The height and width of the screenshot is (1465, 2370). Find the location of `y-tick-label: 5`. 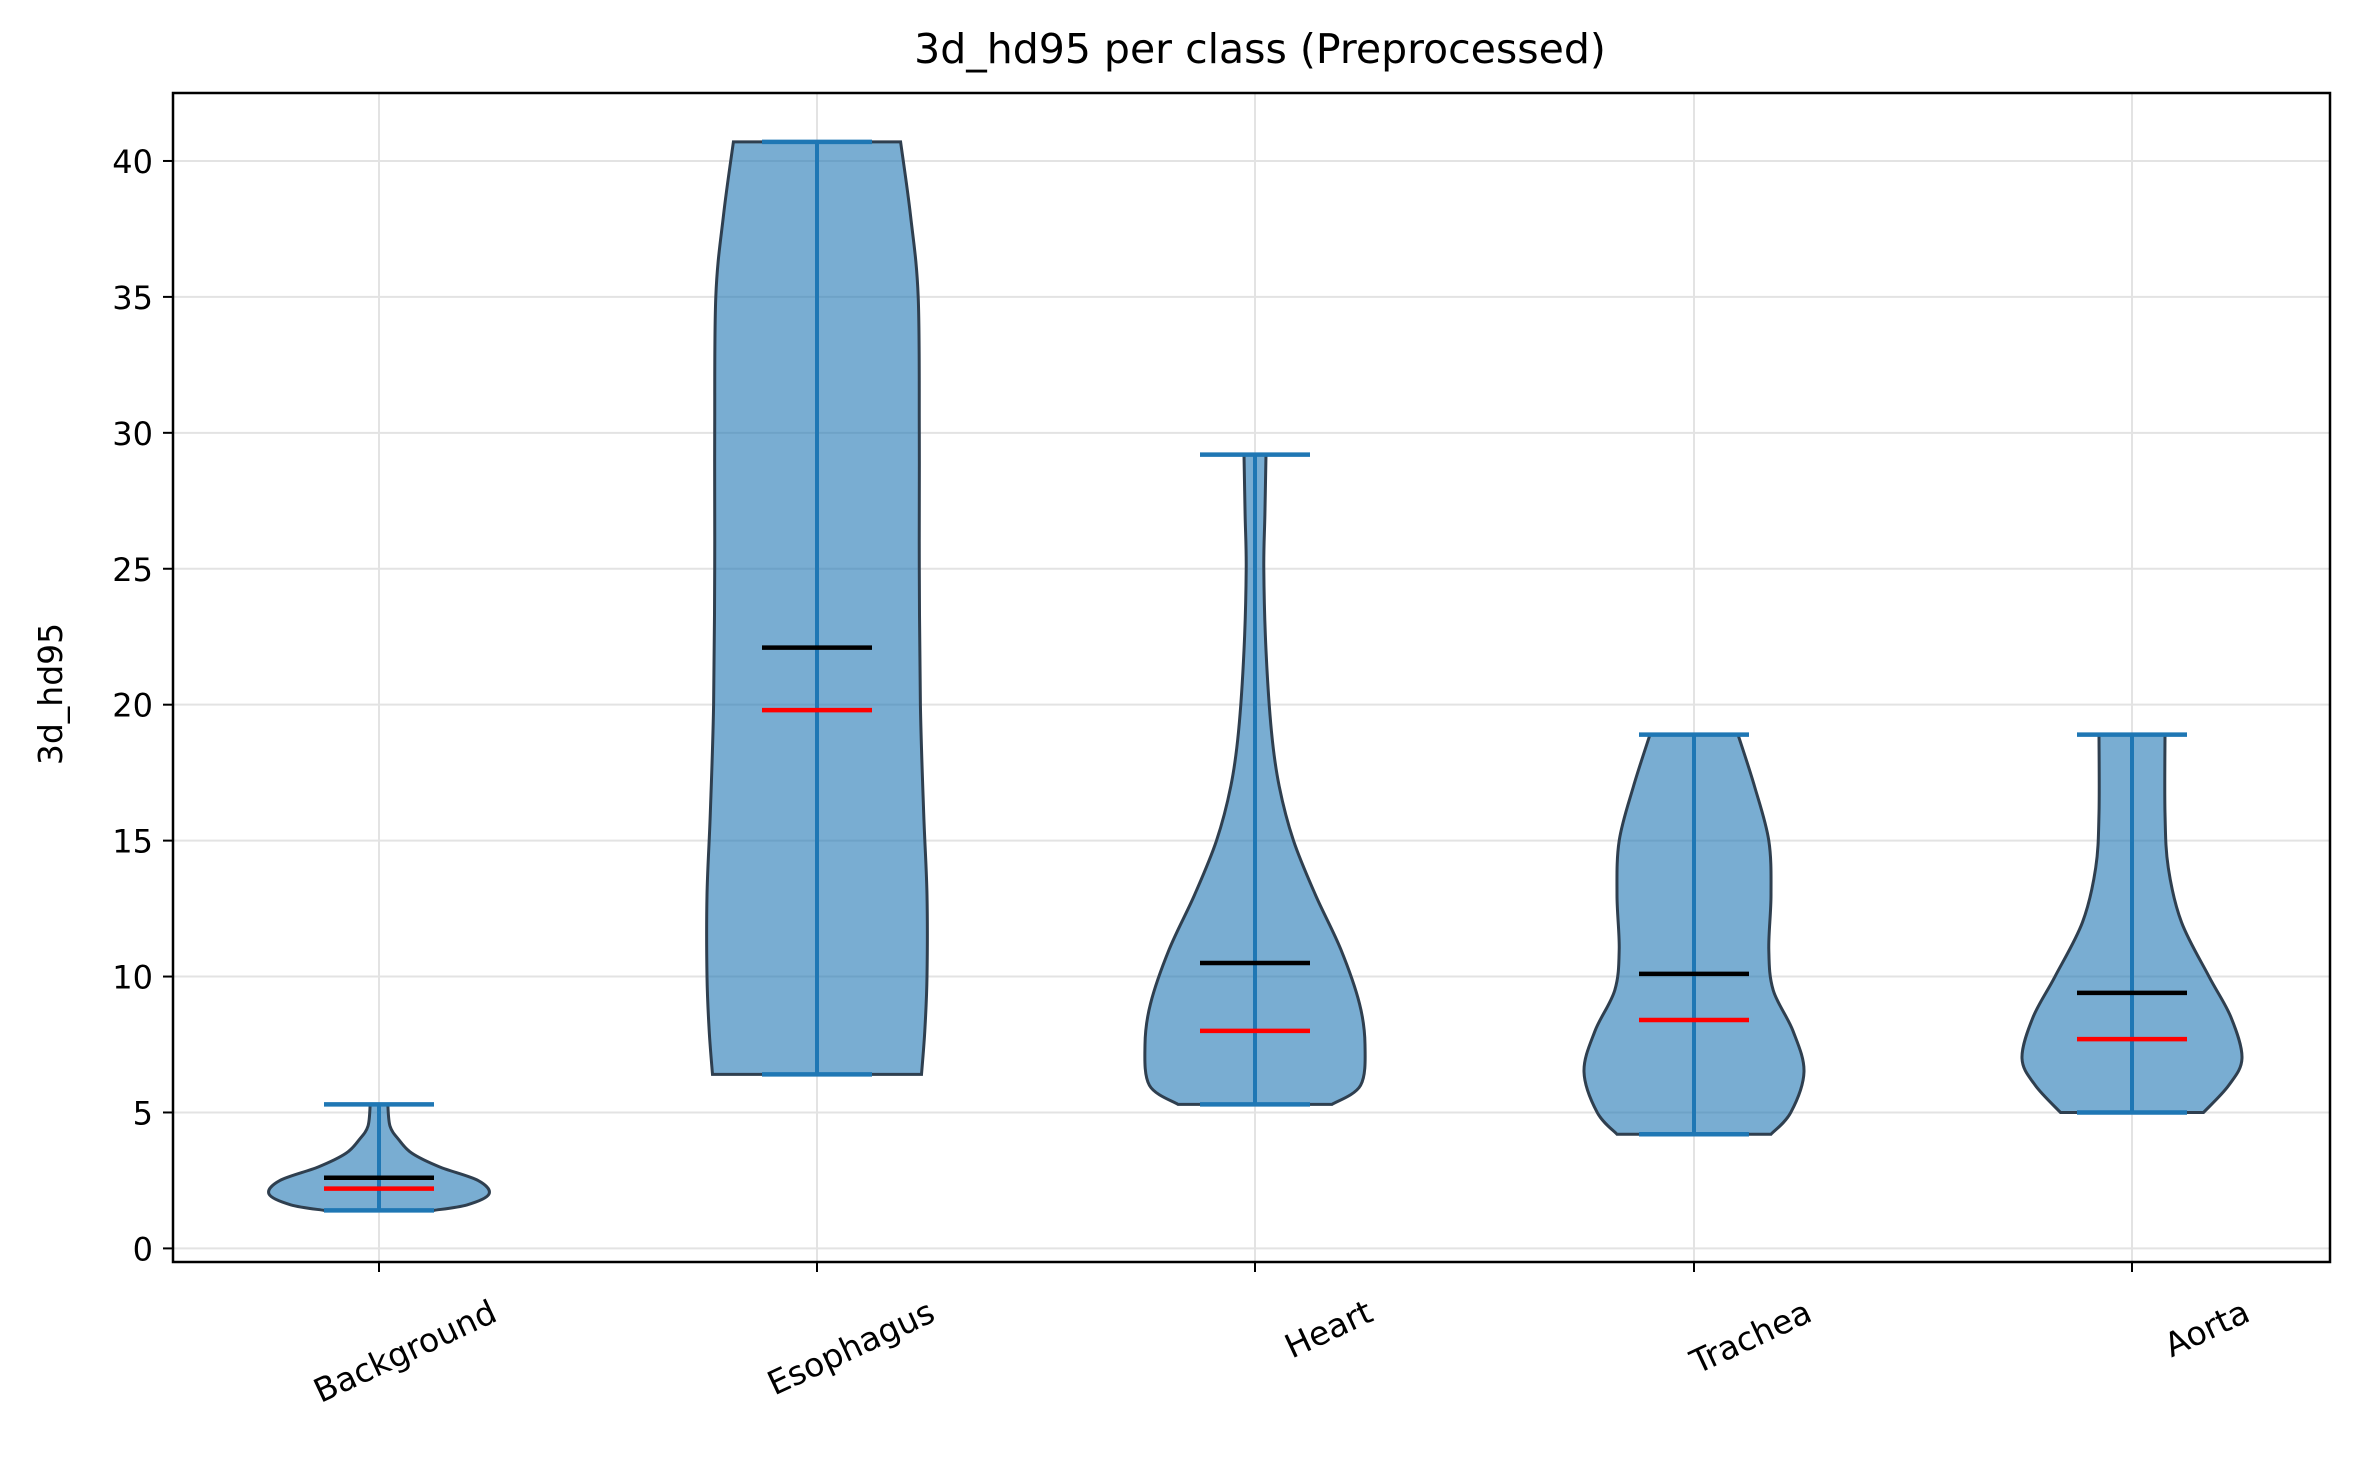

y-tick-label: 5 is located at coordinates (143, 1113).